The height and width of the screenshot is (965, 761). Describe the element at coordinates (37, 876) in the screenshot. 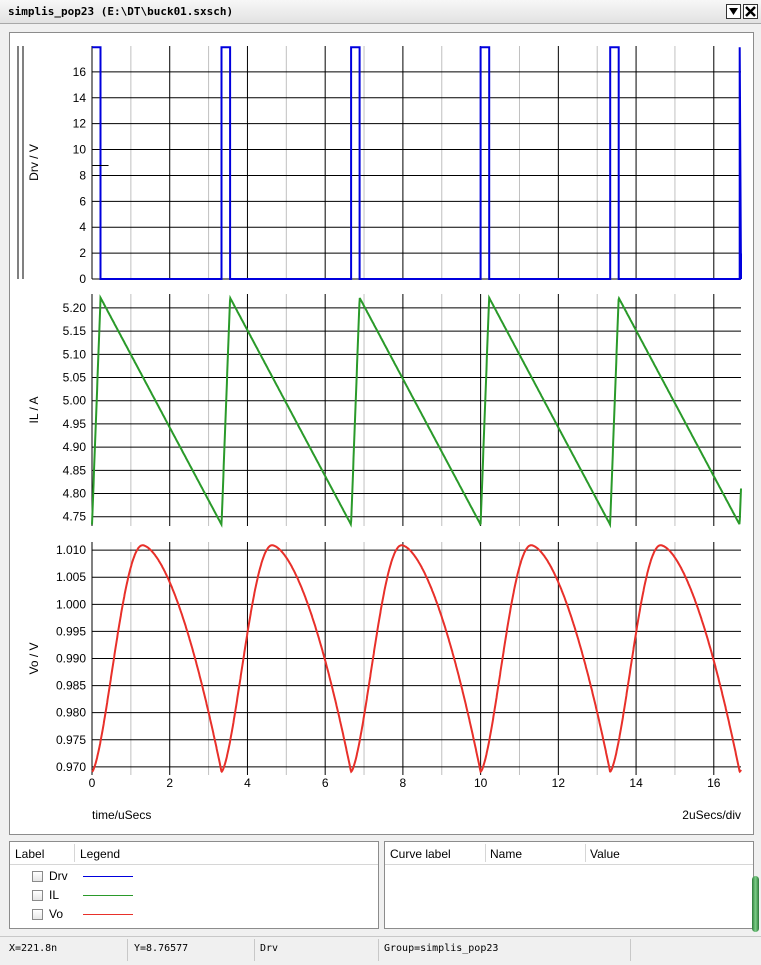

I see `drv-checkbox` at that location.